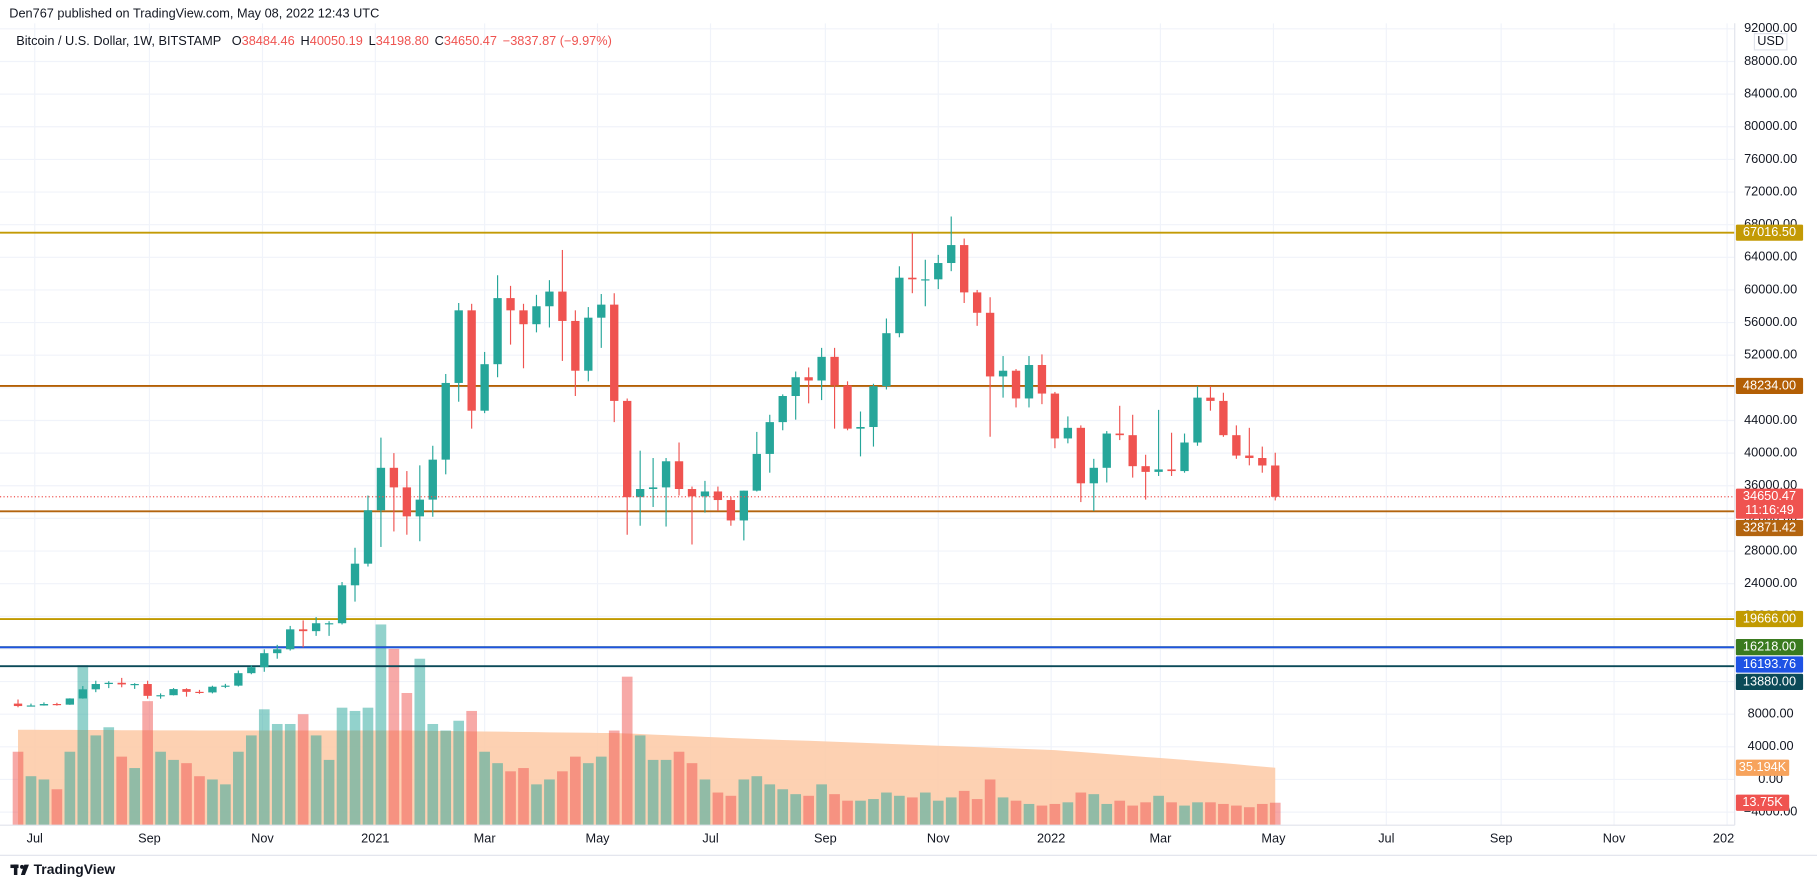 This screenshot has width=1817, height=889. Describe the element at coordinates (1727, 837) in the screenshot. I see `x-tick-label: 2023` at that location.